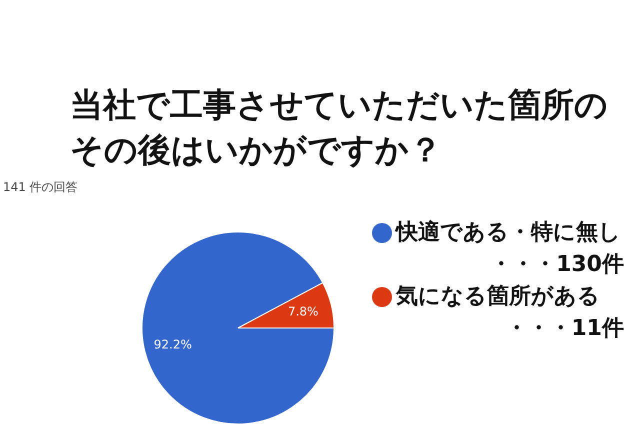 This screenshot has height=432, width=640. What do you see at coordinates (510, 312) in the screenshot?
I see `legend-label: 気になる箇所がある・・・11件` at bounding box center [510, 312].